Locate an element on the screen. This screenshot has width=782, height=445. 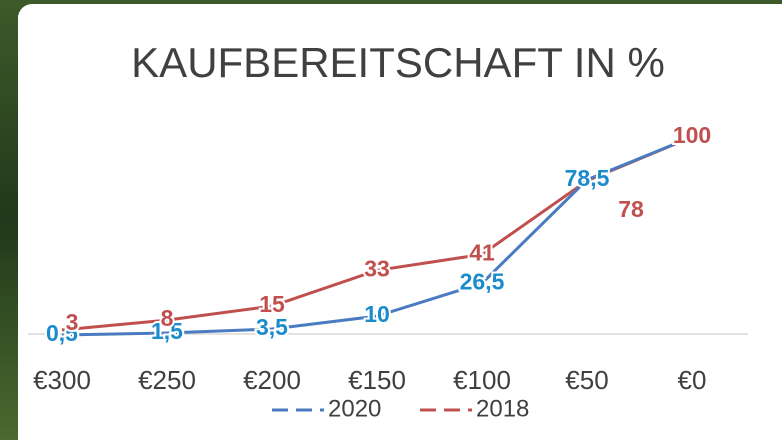
data-label: 3,5 is located at coordinates (272, 327).